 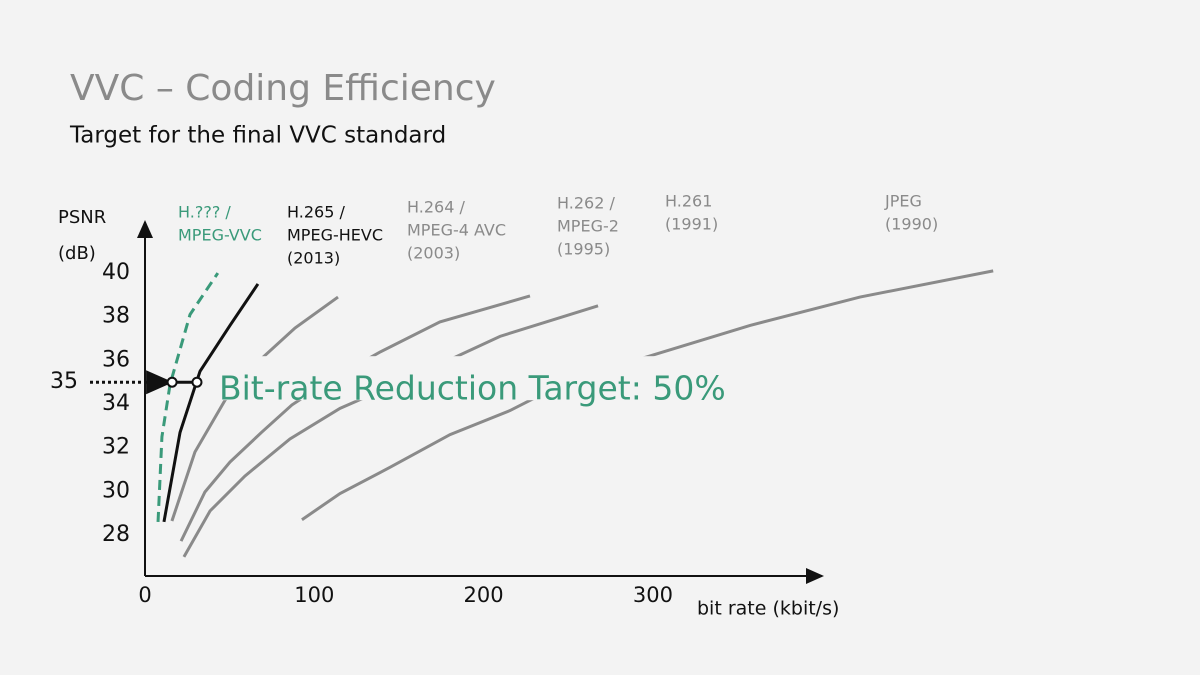 What do you see at coordinates (64, 381) in the screenshot?
I see `target-psnr-label: 35` at bounding box center [64, 381].